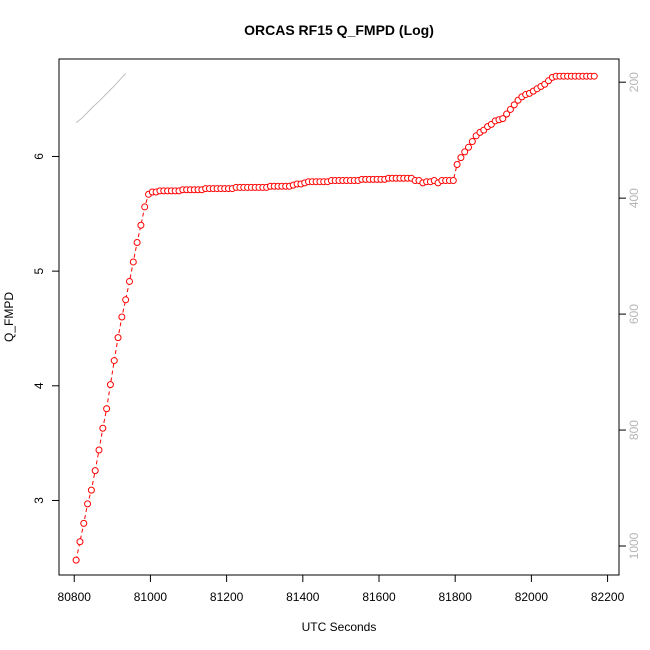 This screenshot has width=650, height=650. I want to click on x-tick-label: 82000, so click(532, 597).